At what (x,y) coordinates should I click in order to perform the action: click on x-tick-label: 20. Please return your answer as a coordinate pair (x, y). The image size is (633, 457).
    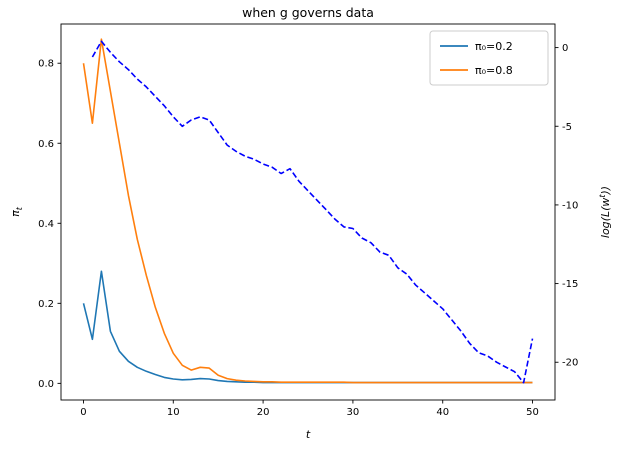
    Looking at the image, I should click on (263, 412).